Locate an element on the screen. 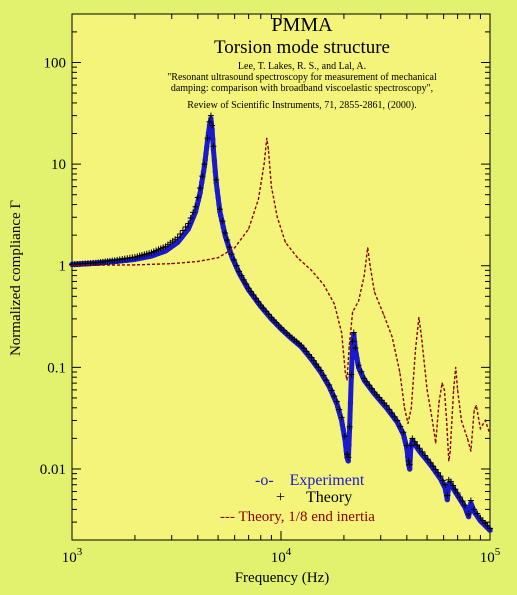  y-tick-label: 1 is located at coordinates (63, 267).